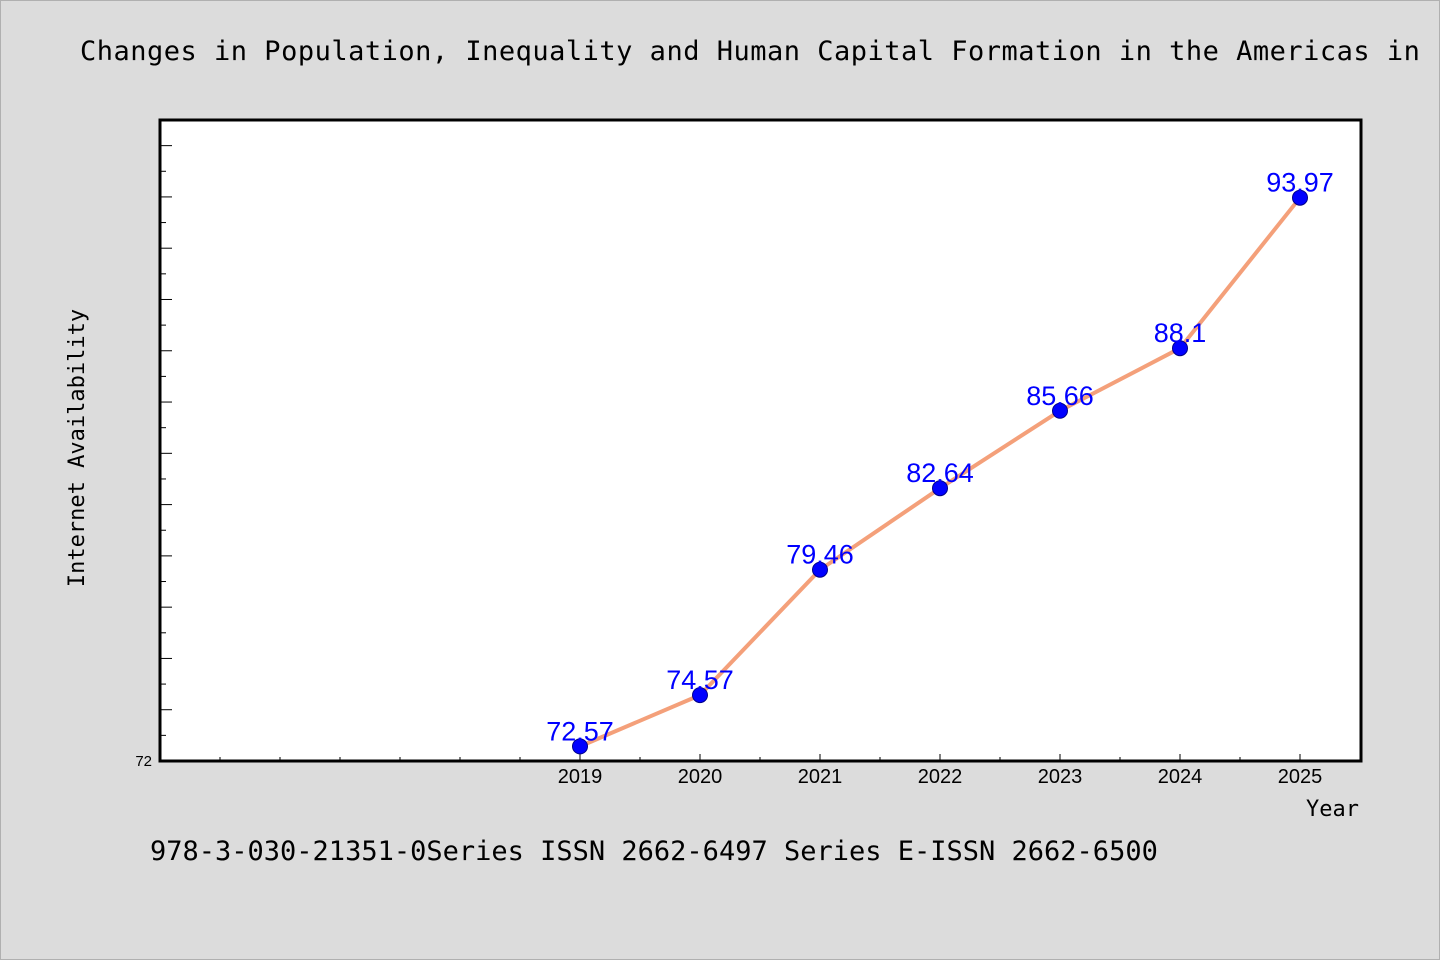  I want to click on data-label: 79.46, so click(820, 555).